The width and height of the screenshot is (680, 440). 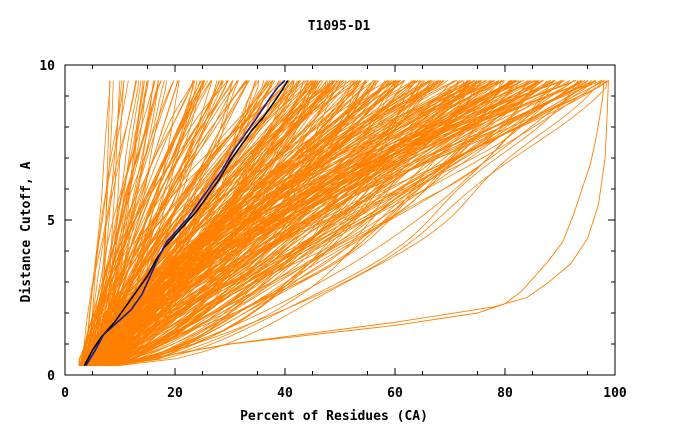 I want to click on y-tick-label: 0, so click(x=51, y=376).